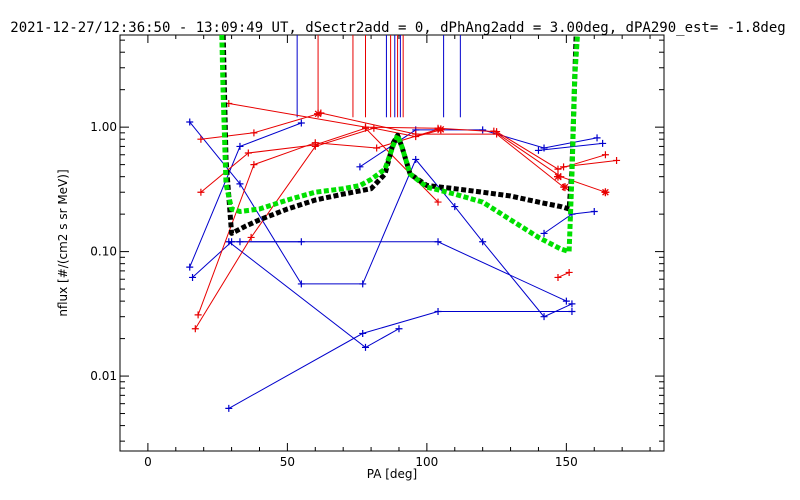 The height and width of the screenshot is (500, 800). I want to click on x-tick-label: 150, so click(566, 462).